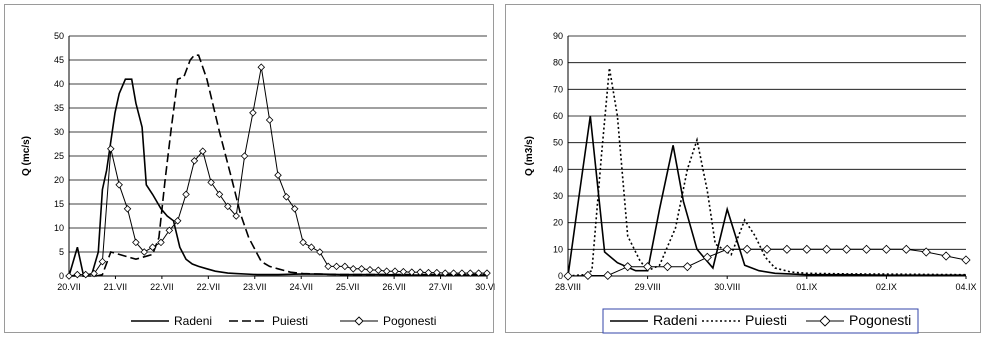 This screenshot has width=985, height=338. What do you see at coordinates (825, 321) in the screenshot?
I see `legend-marker-pogonesti` at bounding box center [825, 321].